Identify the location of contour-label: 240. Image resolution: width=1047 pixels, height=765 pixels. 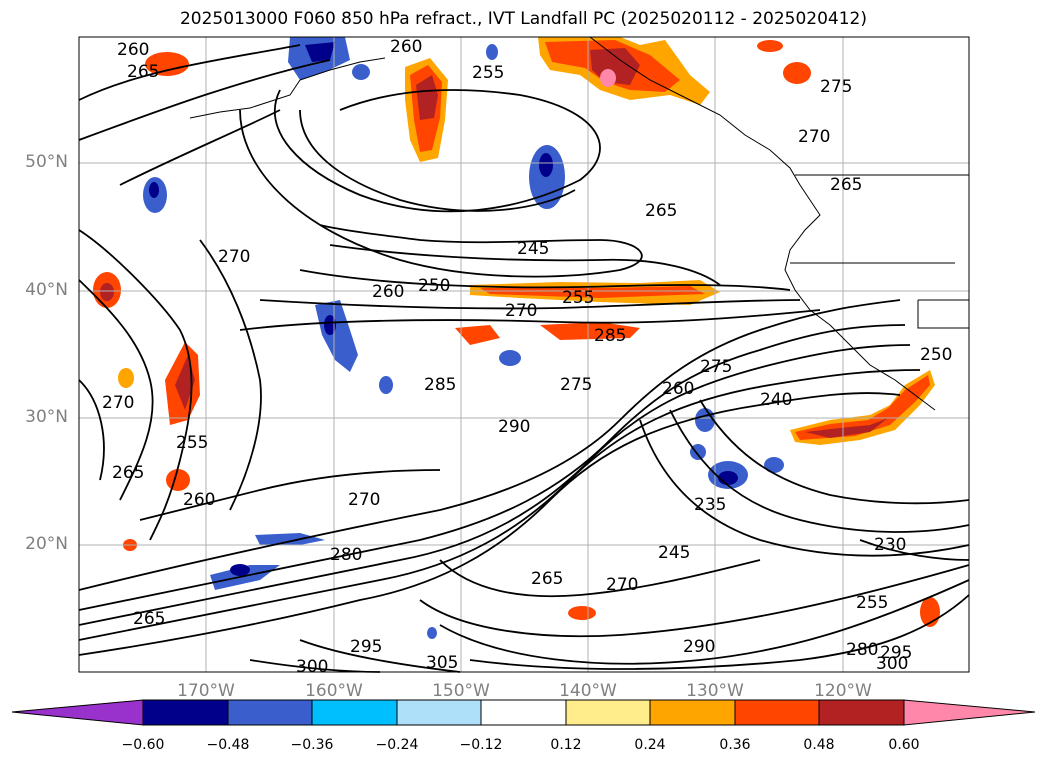
(776, 400).